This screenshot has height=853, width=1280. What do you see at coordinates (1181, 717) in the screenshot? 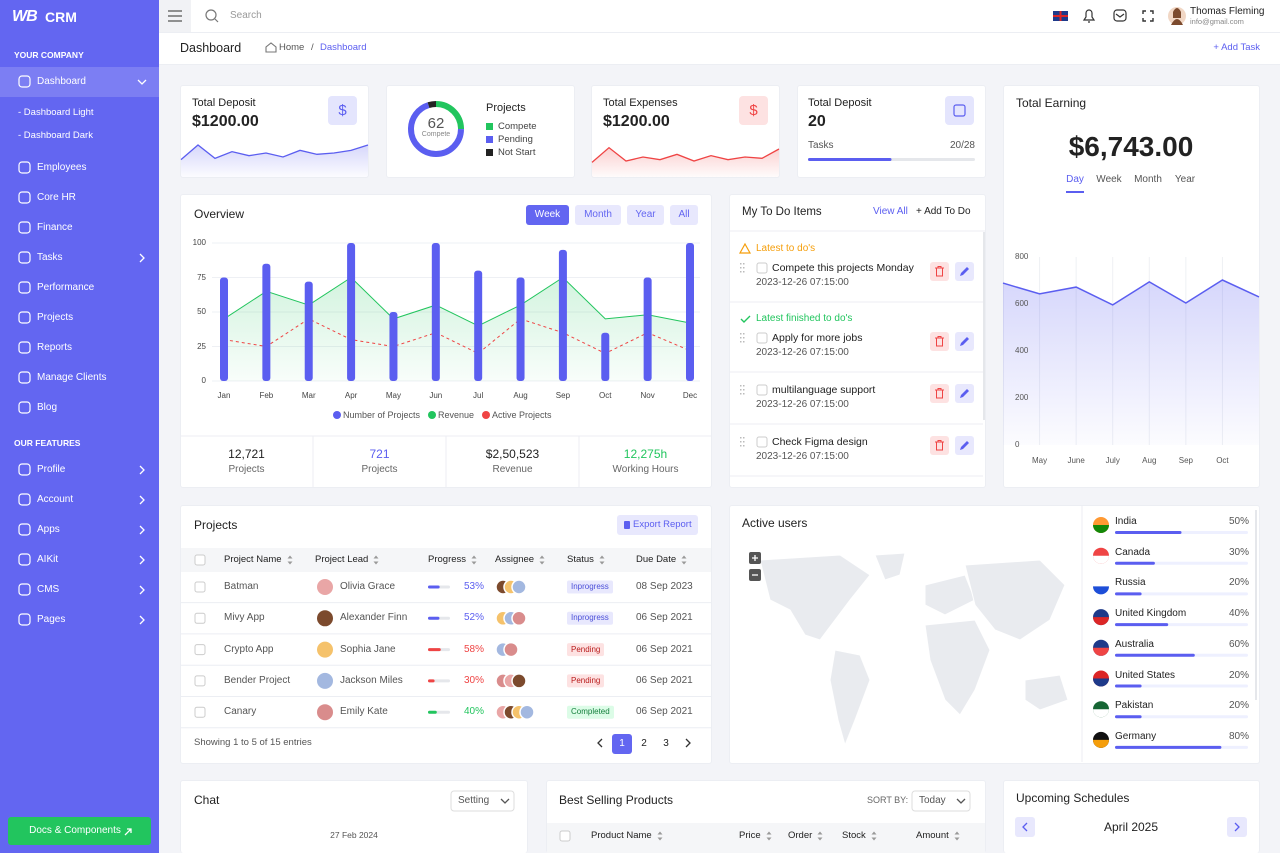
I see `usage-track` at bounding box center [1181, 717].